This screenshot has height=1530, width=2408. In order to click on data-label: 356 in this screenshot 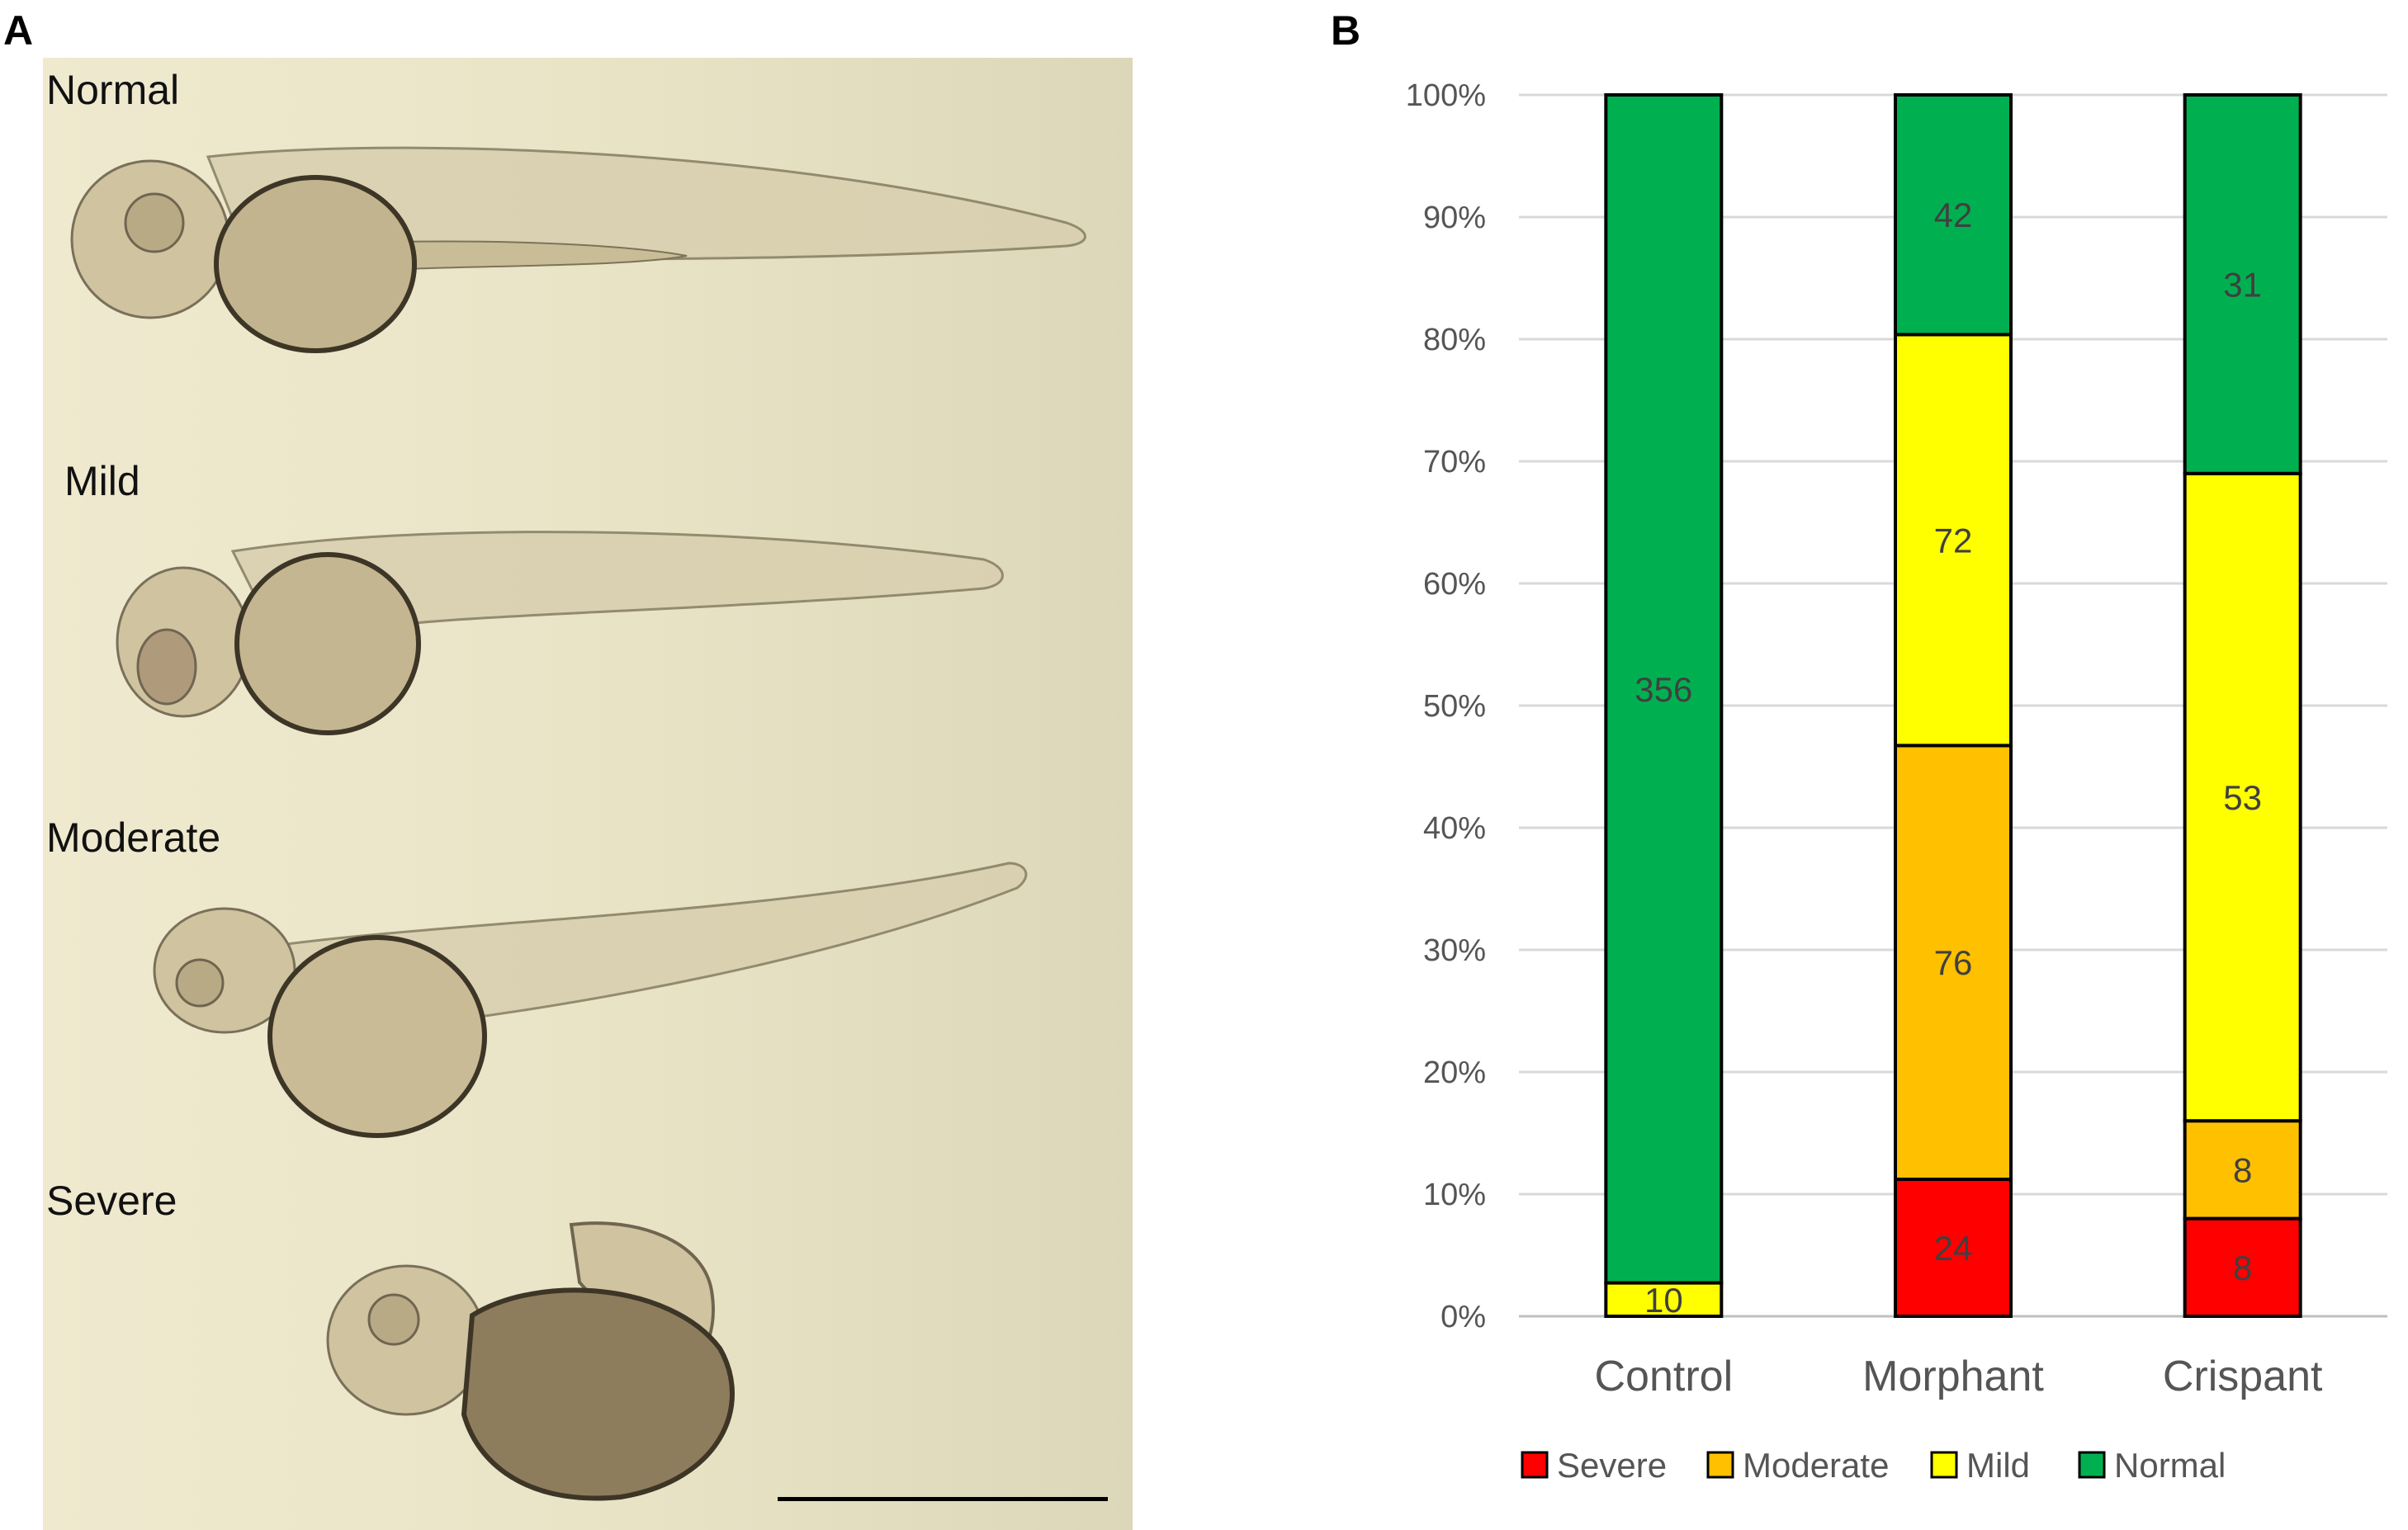, I will do `click(1663, 689)`.